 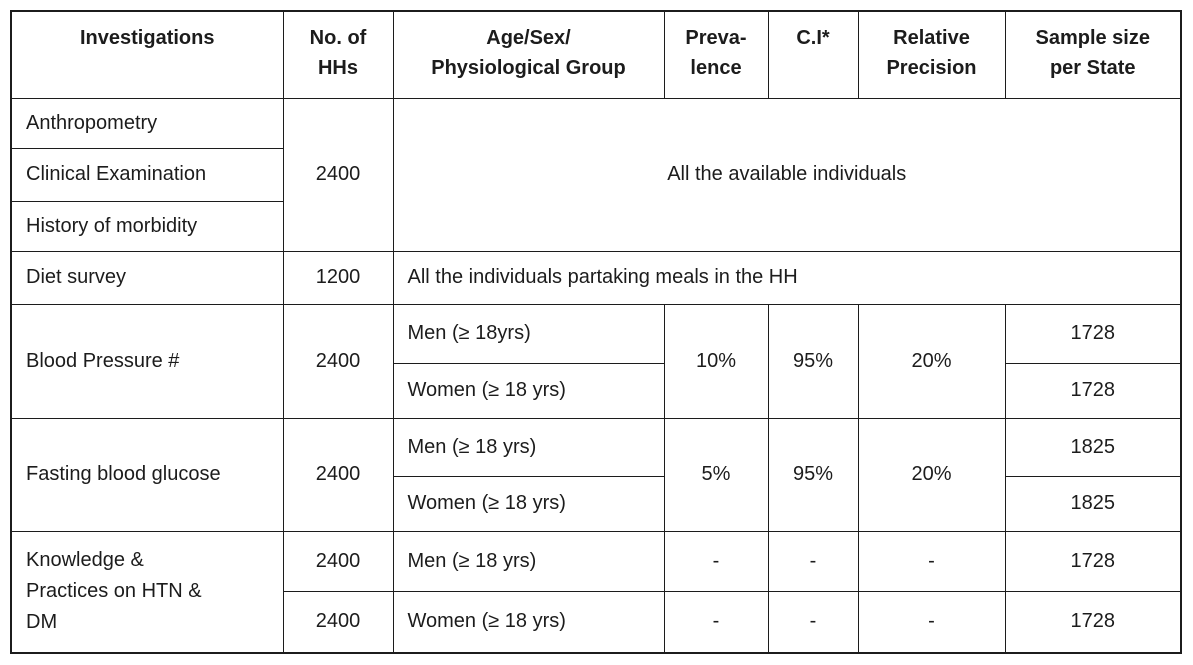 I want to click on cell-knw-men-sample: 1728, so click(x=1093, y=561).